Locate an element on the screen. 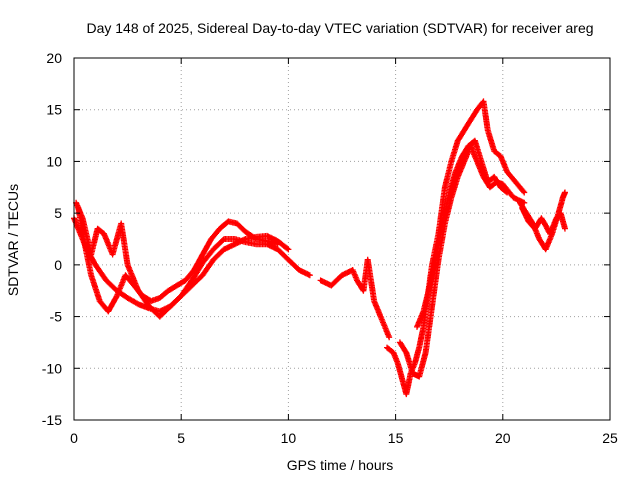  x-tick-label: 15 is located at coordinates (396, 438).